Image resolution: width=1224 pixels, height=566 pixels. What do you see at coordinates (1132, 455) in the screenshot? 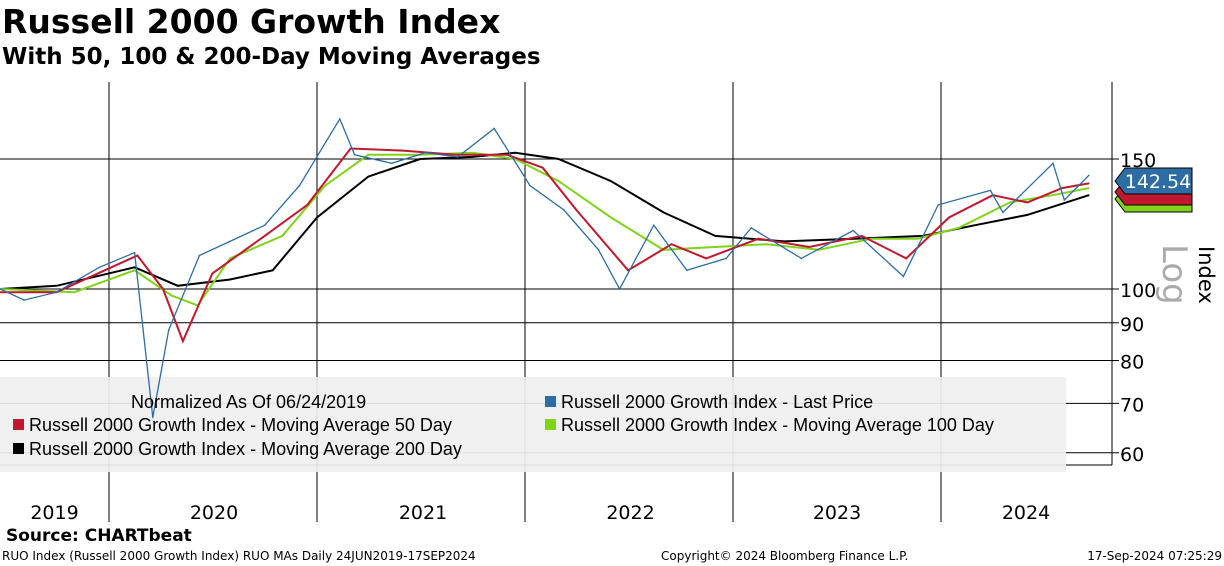
I see `y-tick-label: 60` at bounding box center [1132, 455].